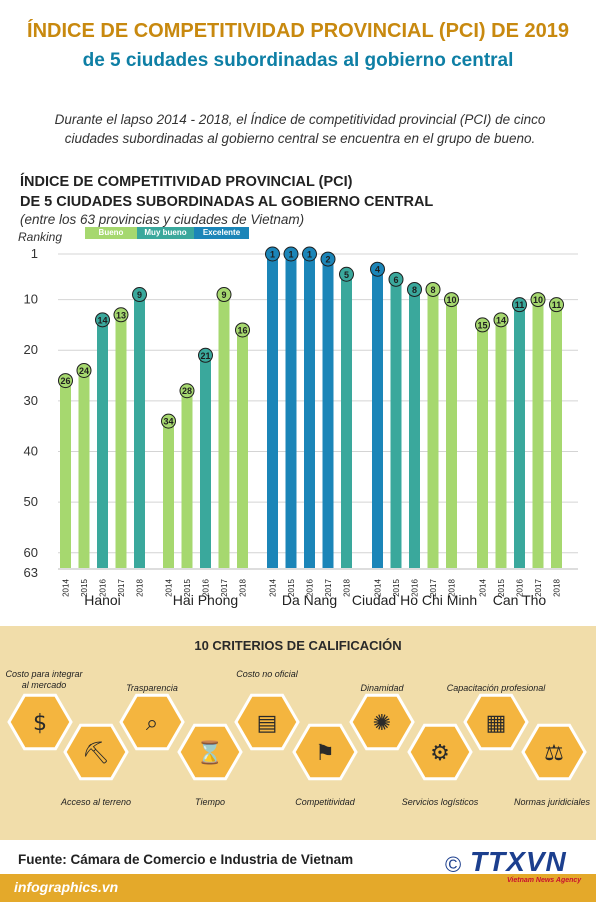  What do you see at coordinates (382, 688) in the screenshot?
I see `criteria-label: Dinamidad` at bounding box center [382, 688].